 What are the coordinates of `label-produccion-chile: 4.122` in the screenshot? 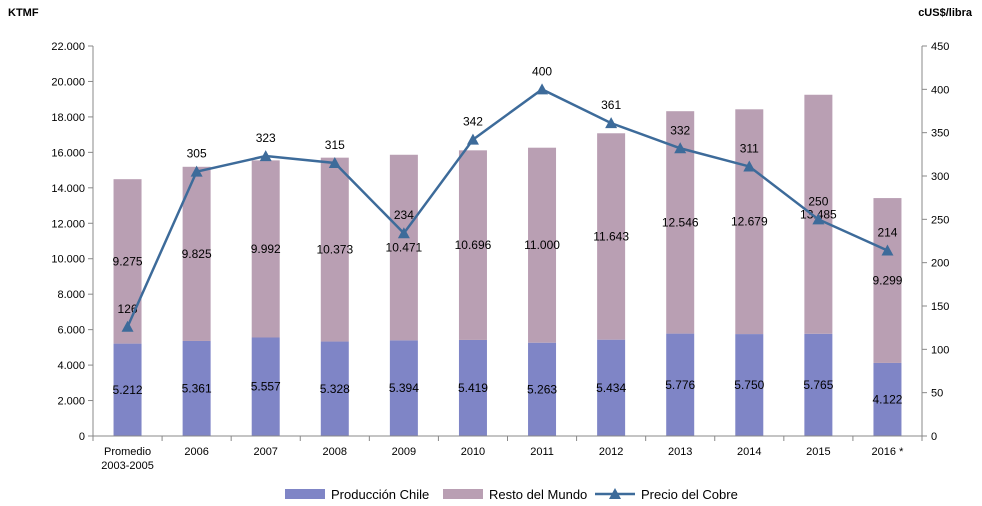 It's located at (887, 399).